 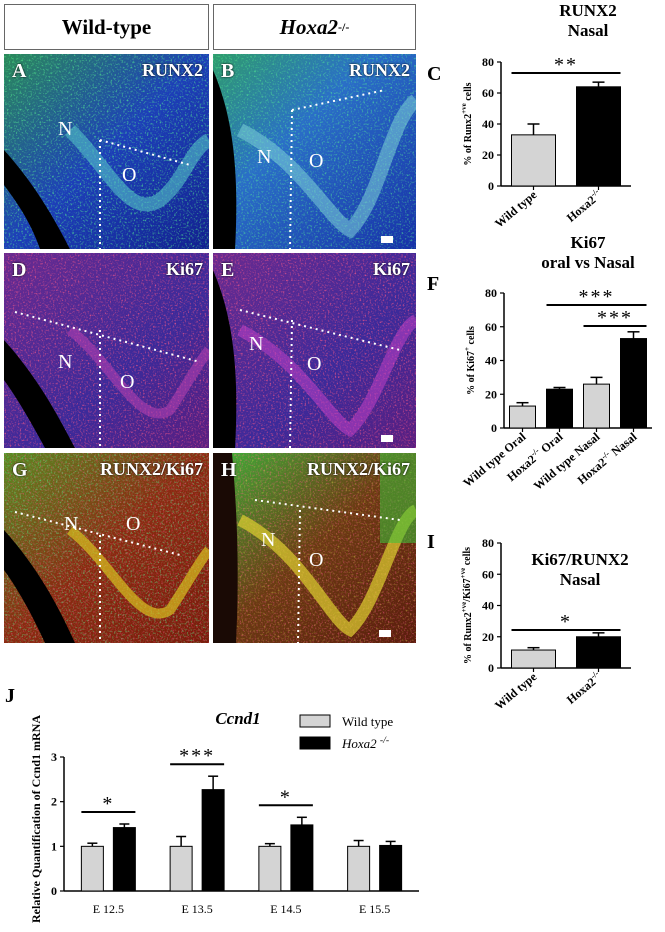 What do you see at coordinates (54, 802) in the screenshot?
I see `y-tick-label: 2` at bounding box center [54, 802].